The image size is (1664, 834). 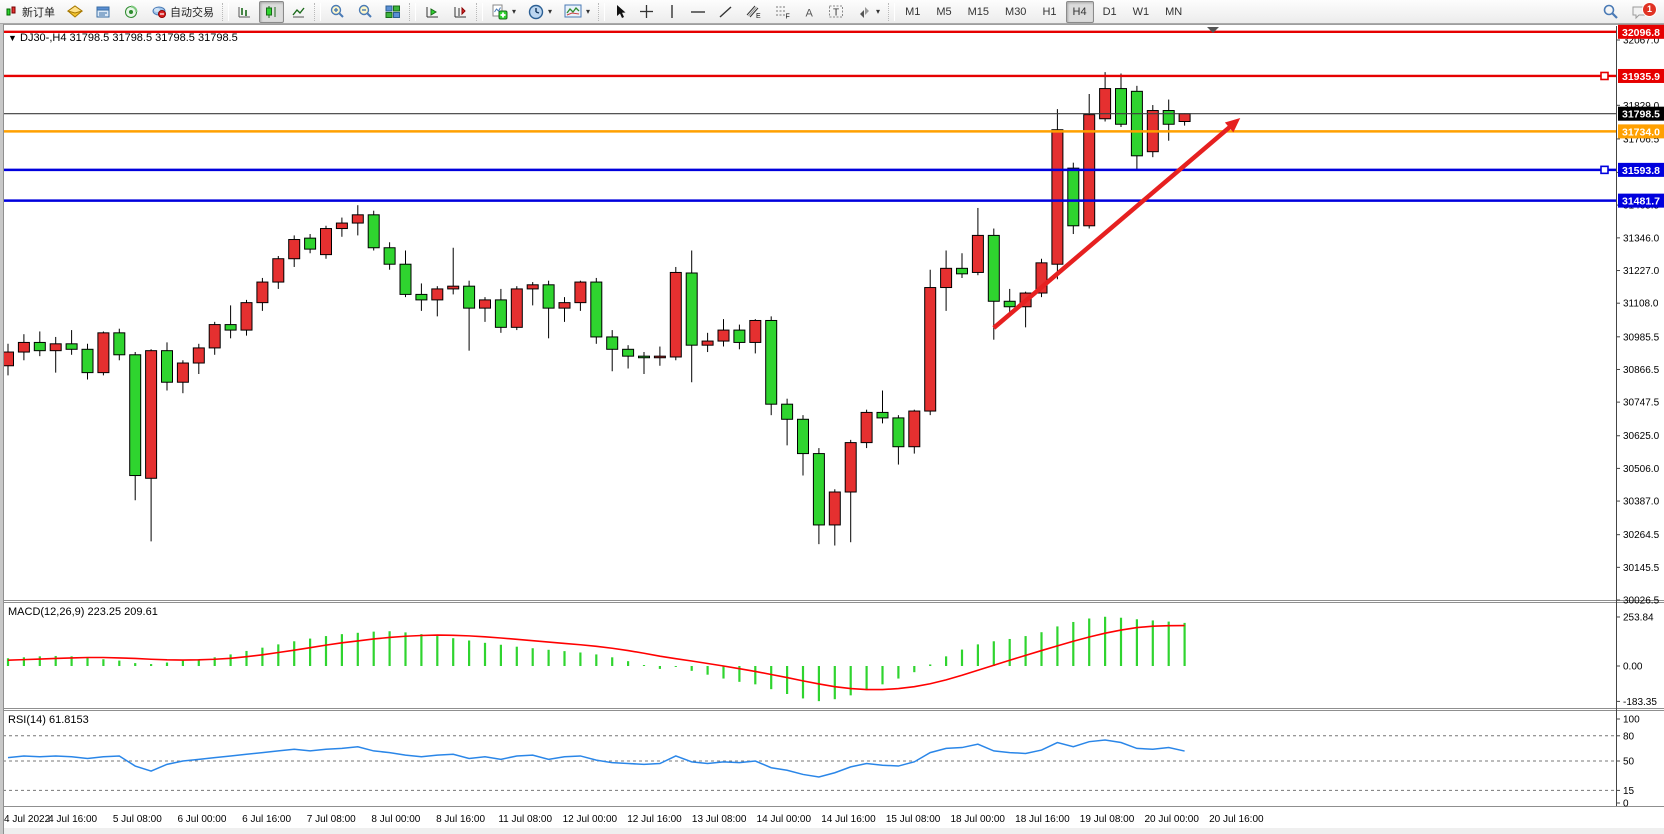 I want to click on trendline-icon, so click(x=725, y=12).